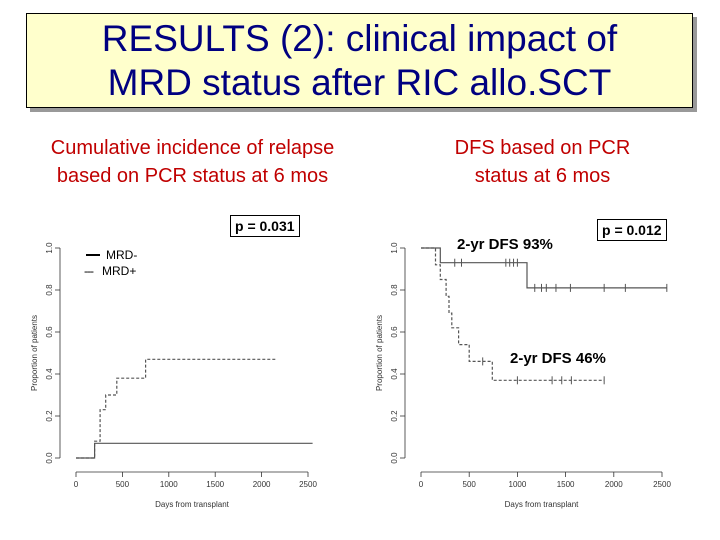  I want to click on right-subtitle-line-1: DFS based on PCR, so click(542, 148).